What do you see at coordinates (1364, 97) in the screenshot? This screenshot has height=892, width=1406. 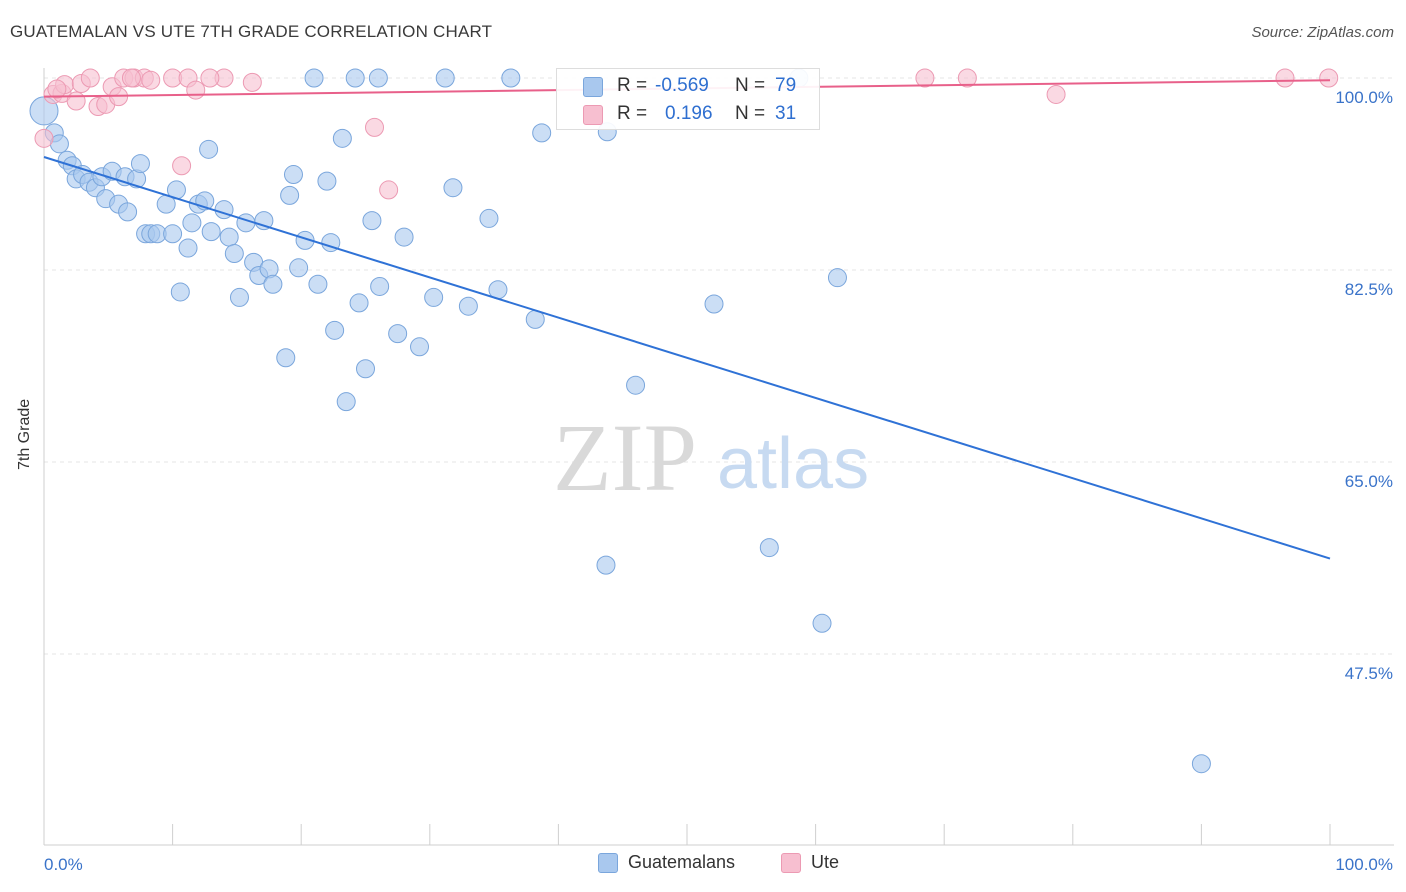 I see `y-tick-label: 100.0%` at bounding box center [1364, 97].